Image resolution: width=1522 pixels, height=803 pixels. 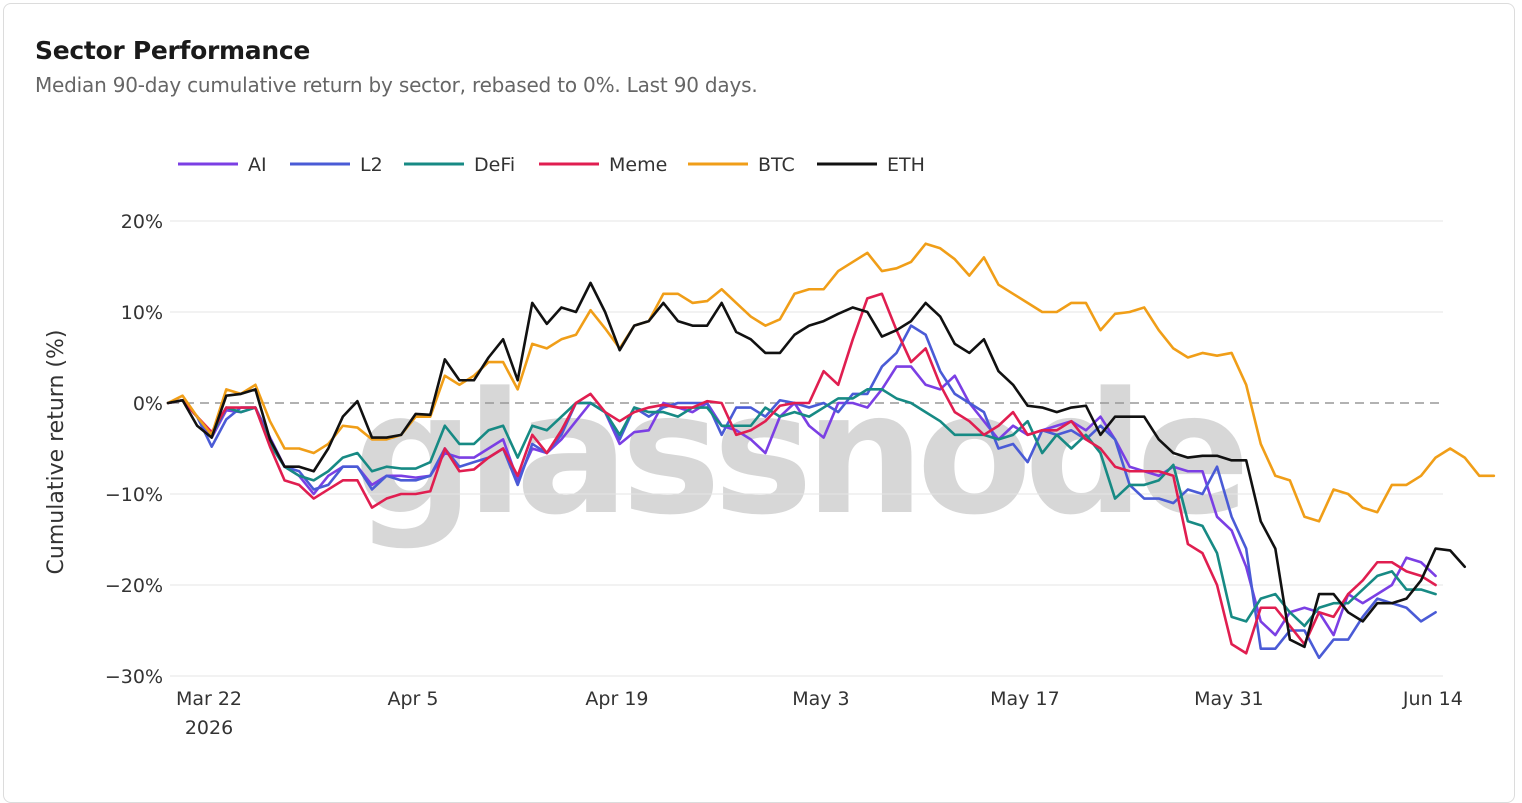 What do you see at coordinates (871, 165) in the screenshot?
I see `legend-item-eth: ETH` at bounding box center [871, 165].